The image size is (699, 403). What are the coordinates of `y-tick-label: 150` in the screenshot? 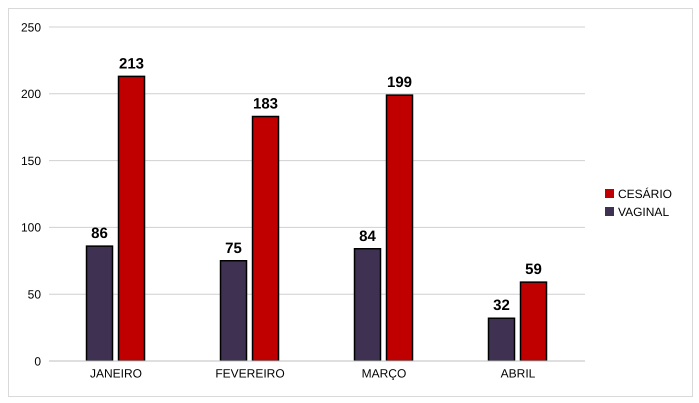 It's located at (31, 161).